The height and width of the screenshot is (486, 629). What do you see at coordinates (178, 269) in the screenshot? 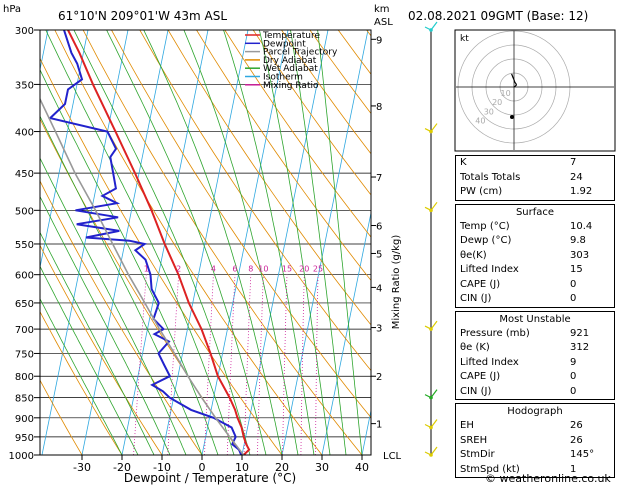
I see `mixing-ratio-label: 2` at bounding box center [178, 269].